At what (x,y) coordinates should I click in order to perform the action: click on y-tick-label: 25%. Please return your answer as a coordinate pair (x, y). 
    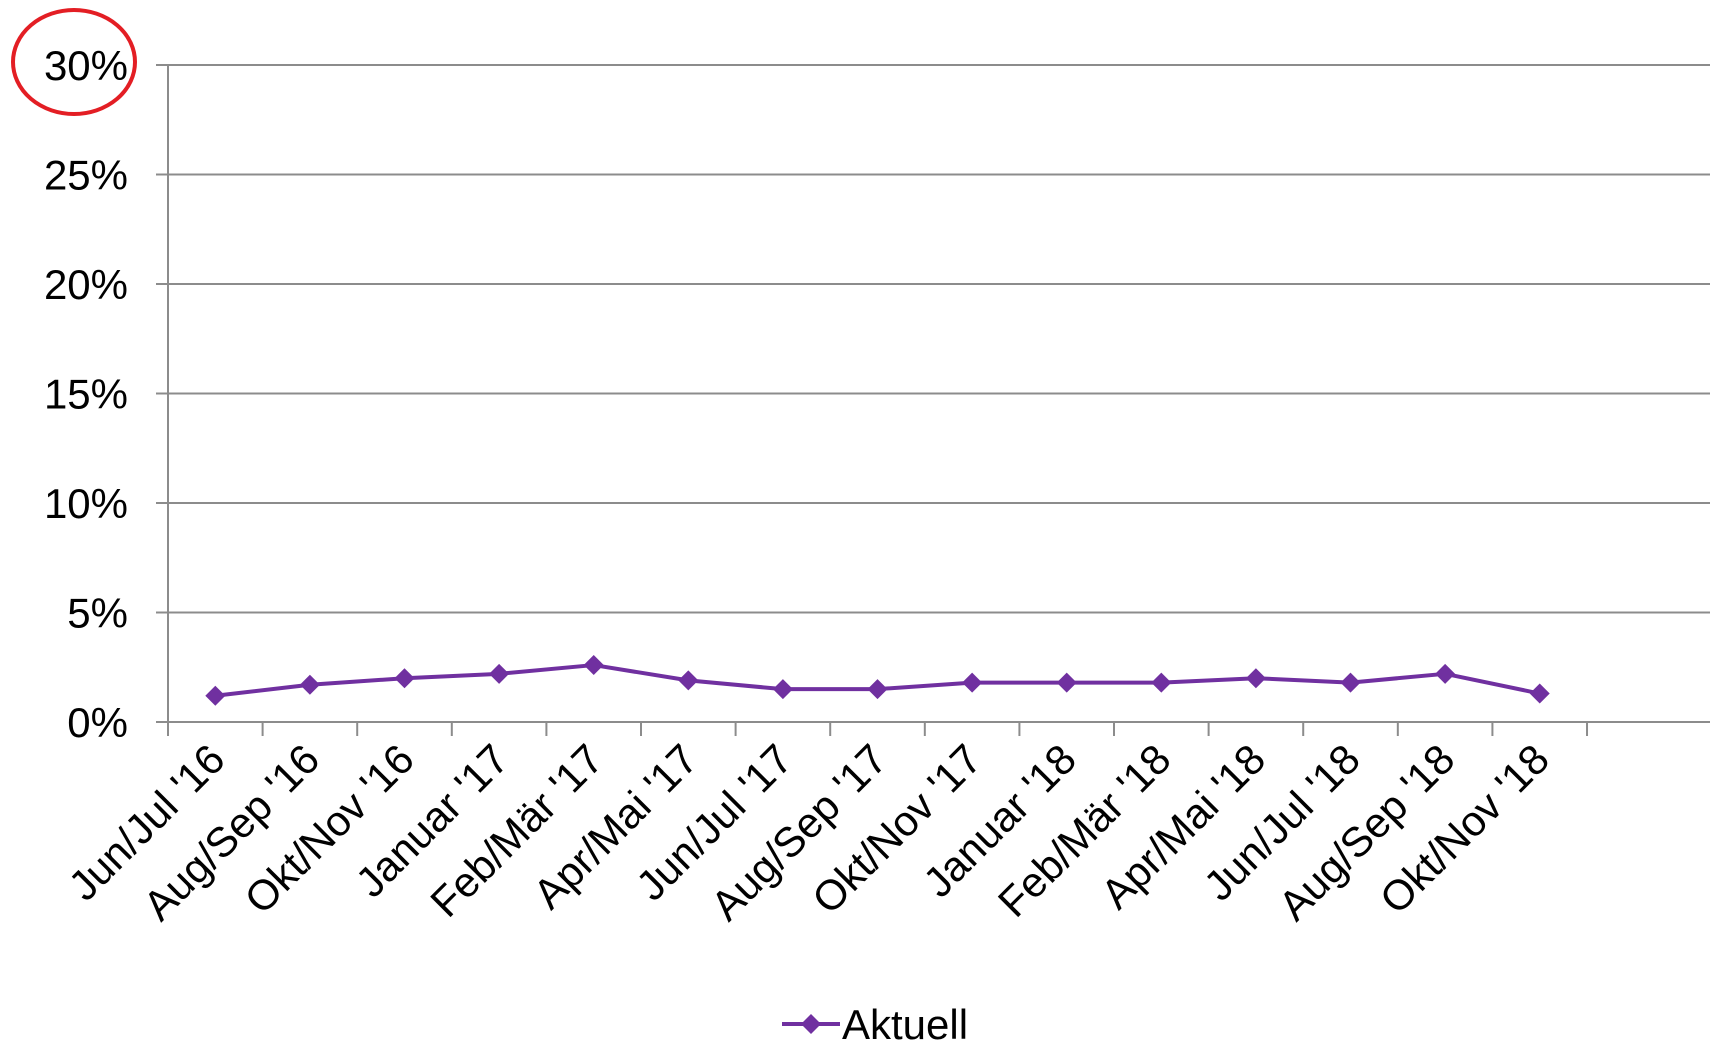
    Looking at the image, I should click on (86, 175).